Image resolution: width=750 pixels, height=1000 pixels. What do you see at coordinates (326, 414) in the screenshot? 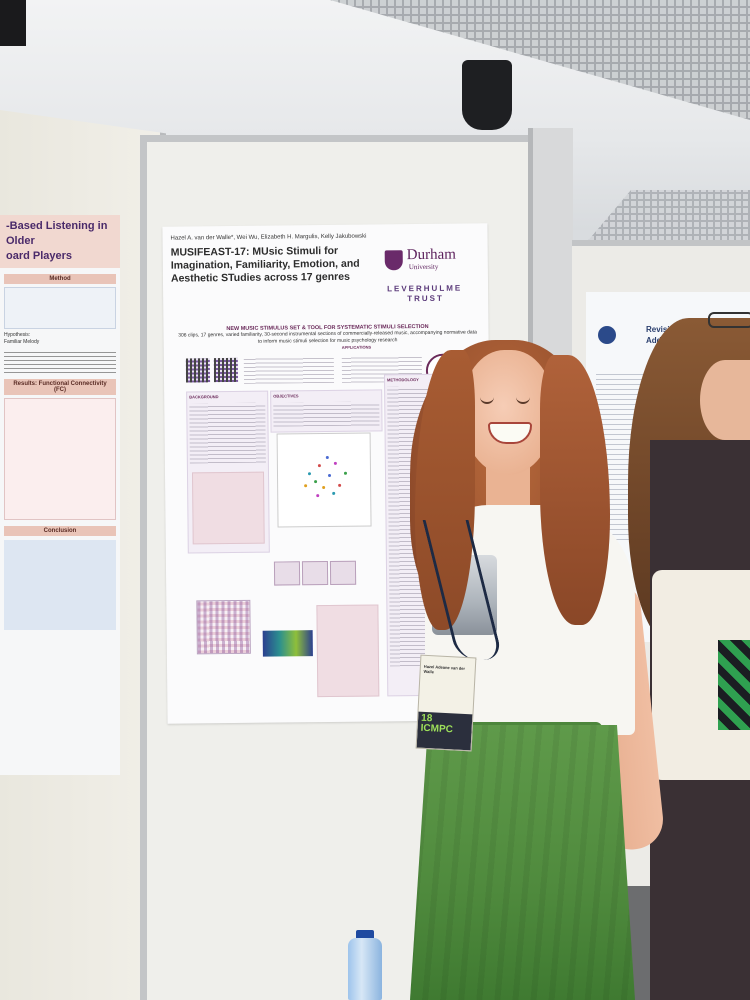
I see `objectives-text` at bounding box center [326, 414].